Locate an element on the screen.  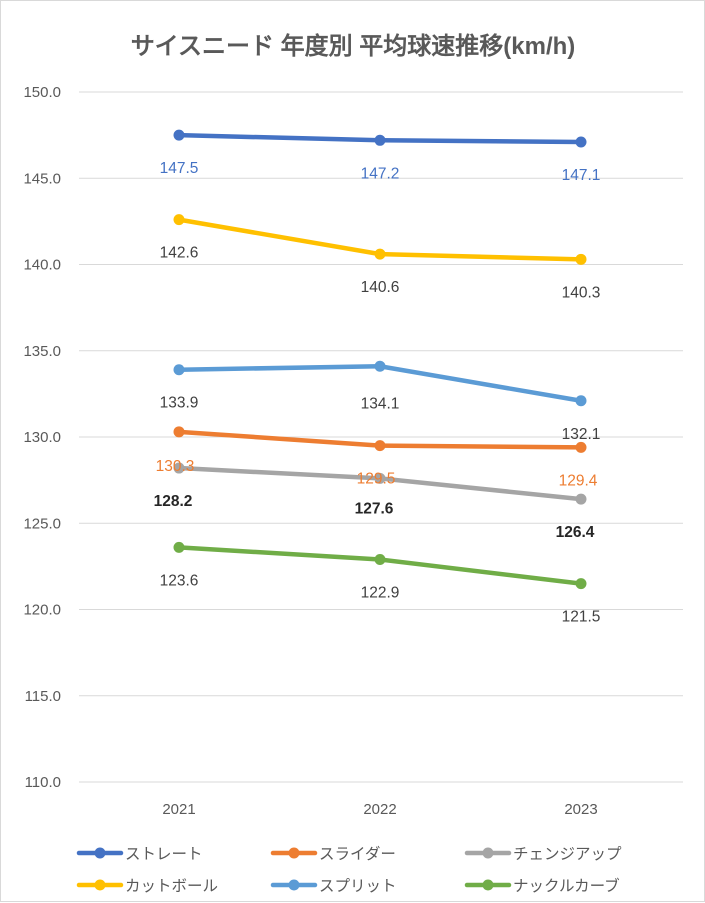
legend-label: スプリット is located at coordinates (358, 886).